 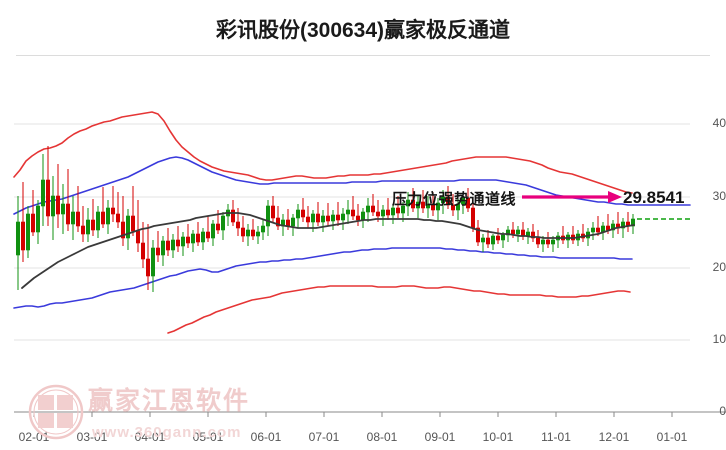 What do you see at coordinates (454, 199) in the screenshot?
I see `annotation-label: 压力位强势通道线` at bounding box center [454, 199].